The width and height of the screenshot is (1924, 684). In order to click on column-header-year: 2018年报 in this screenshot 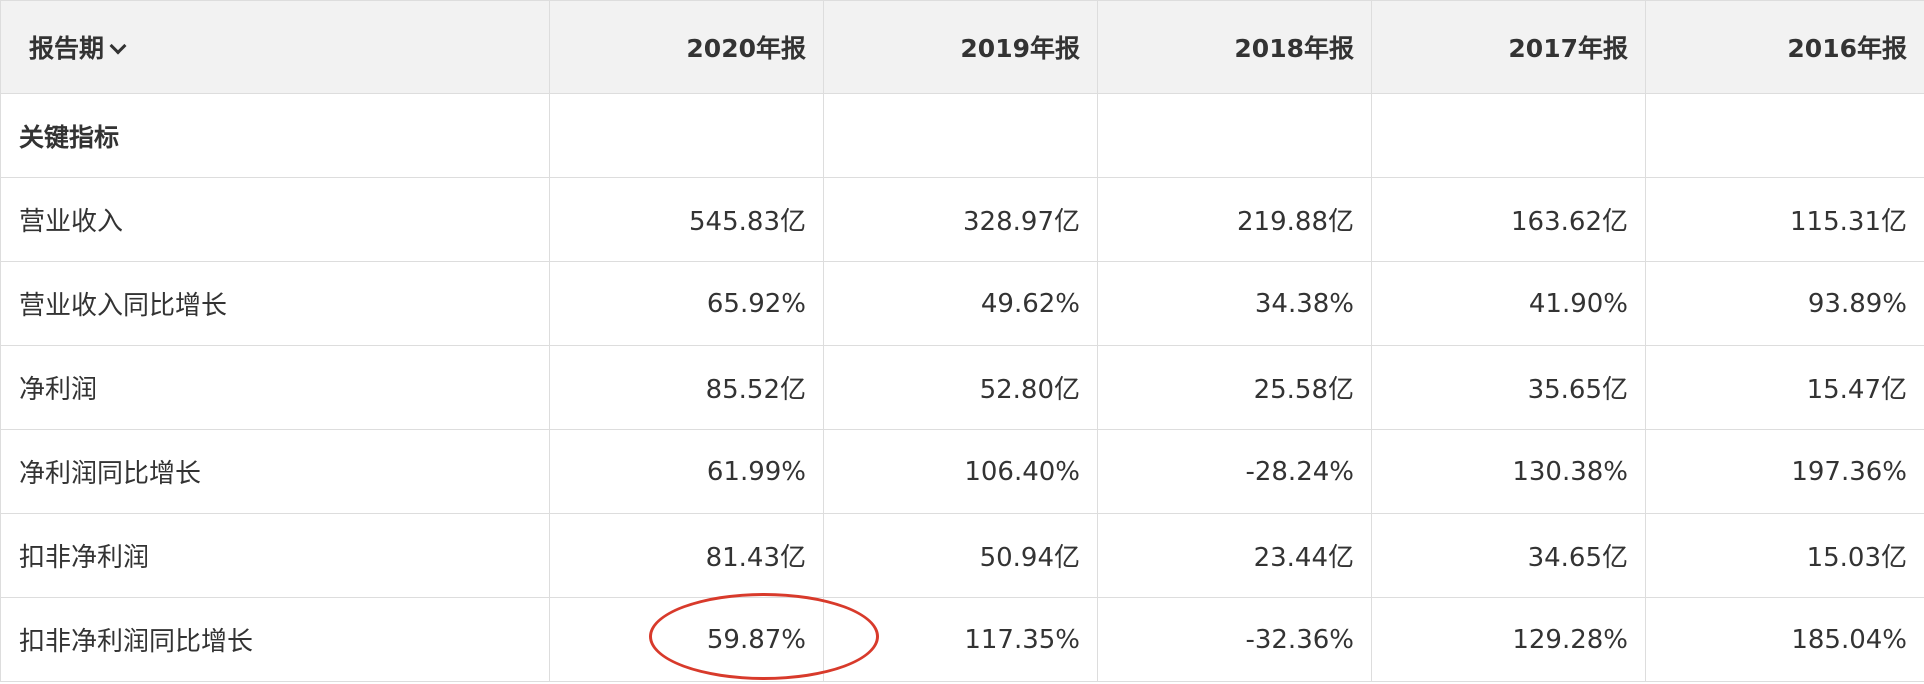, I will do `click(1234, 47)`.